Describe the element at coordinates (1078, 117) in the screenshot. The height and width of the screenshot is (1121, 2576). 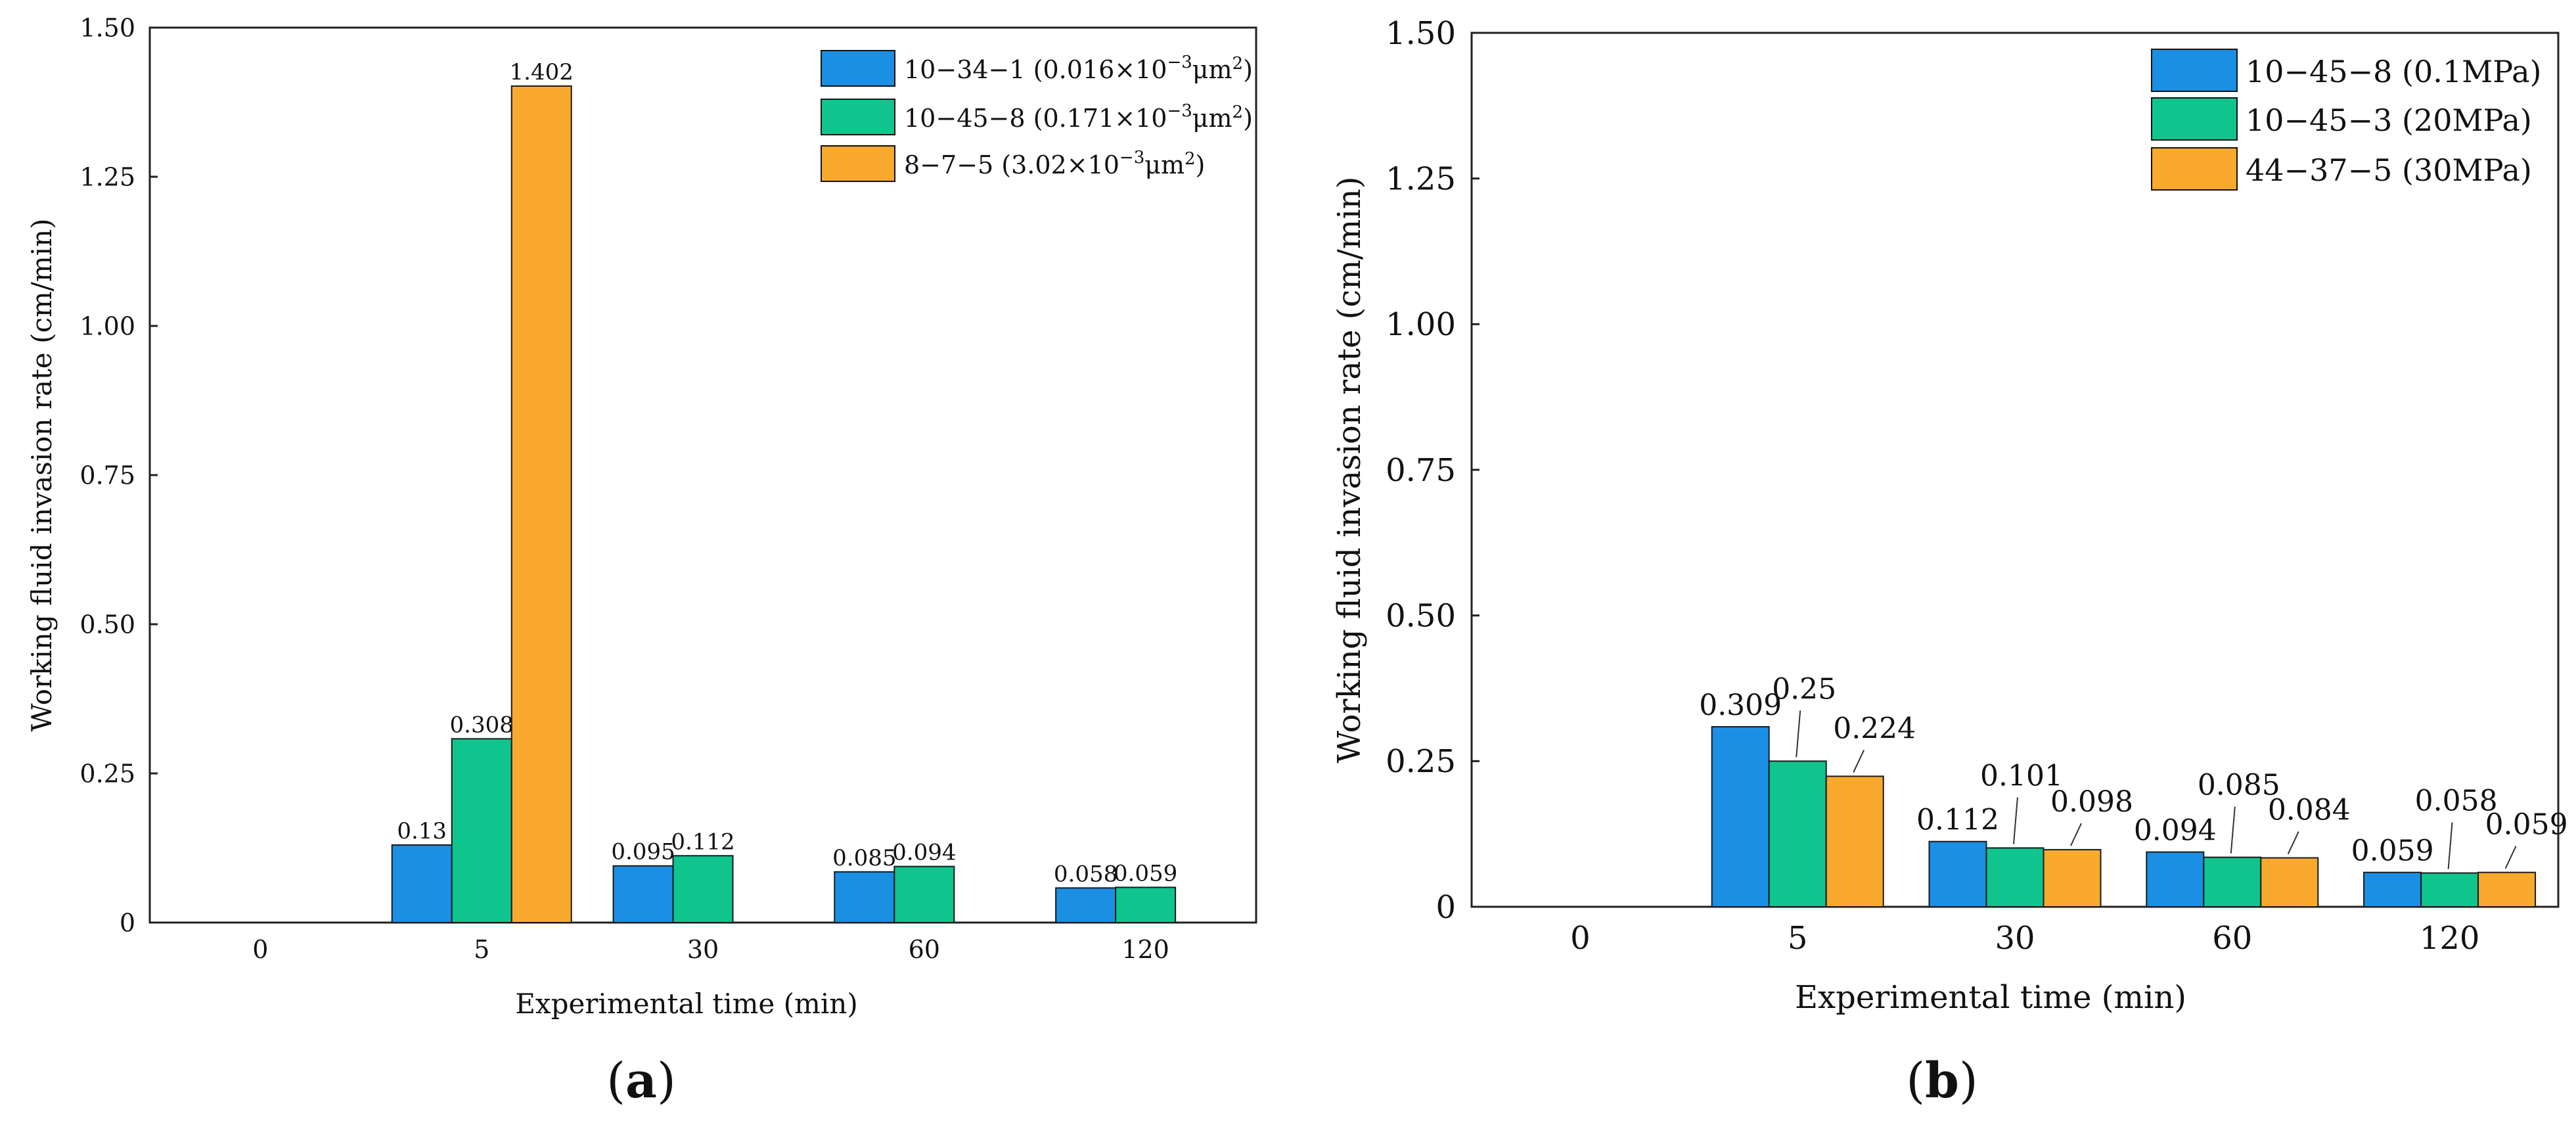
I see `legend-label-a-2: 10−45−8 (0.171×10−3μm2)` at that location.